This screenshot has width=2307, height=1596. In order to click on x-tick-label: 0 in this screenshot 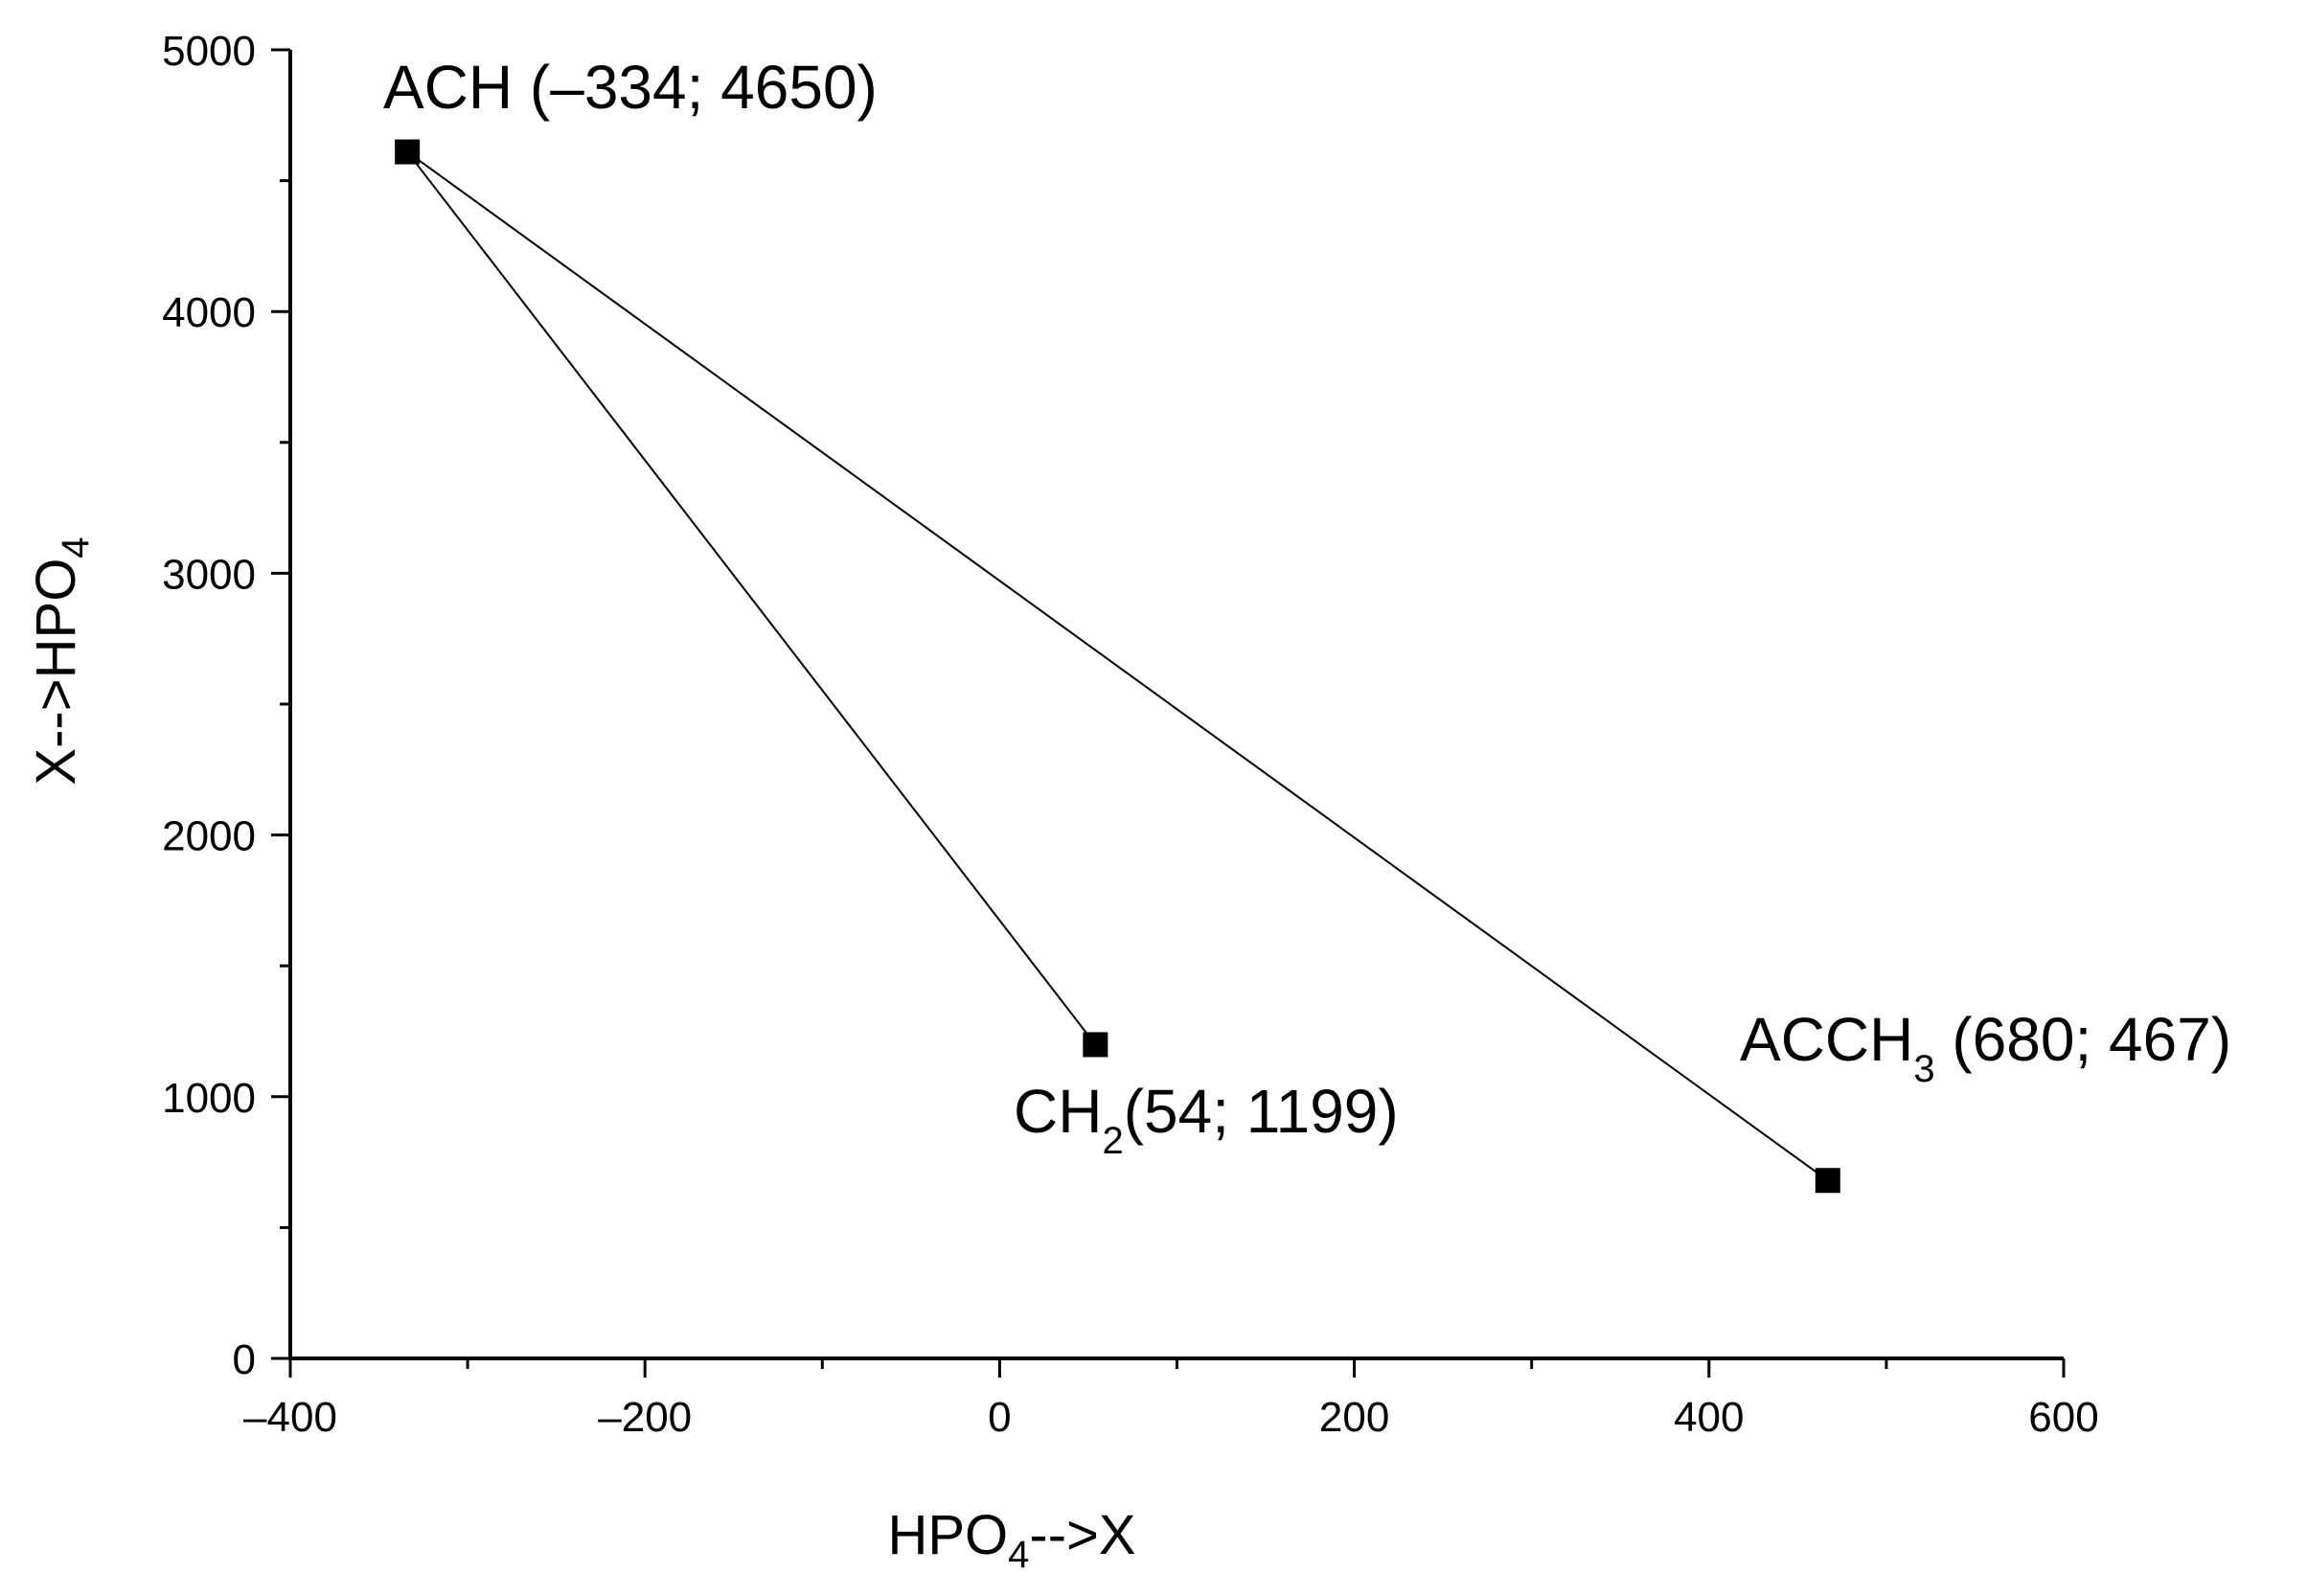, I will do `click(999, 1417)`.